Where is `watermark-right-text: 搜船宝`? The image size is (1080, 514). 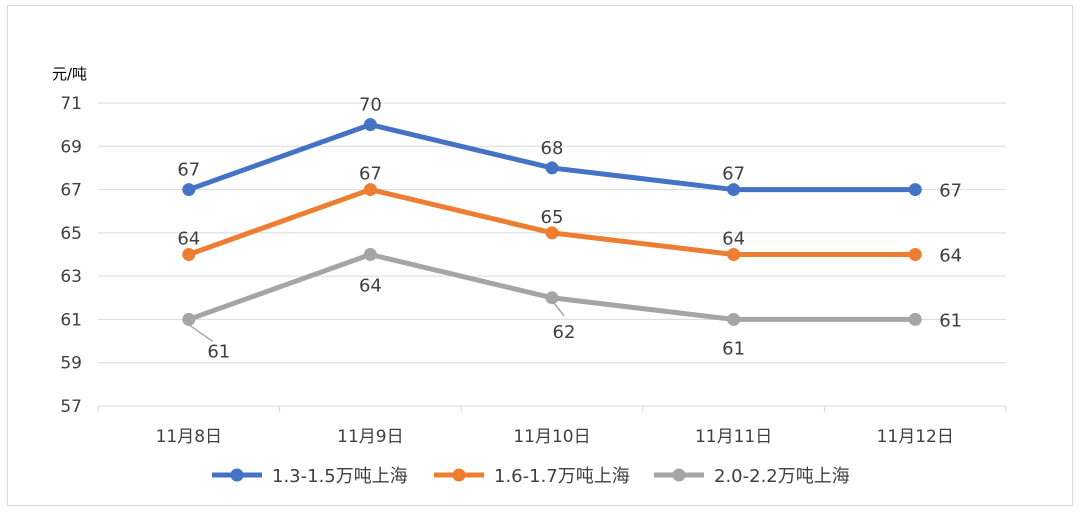
watermark-right-text: 搜船宝 is located at coordinates (995, 468).